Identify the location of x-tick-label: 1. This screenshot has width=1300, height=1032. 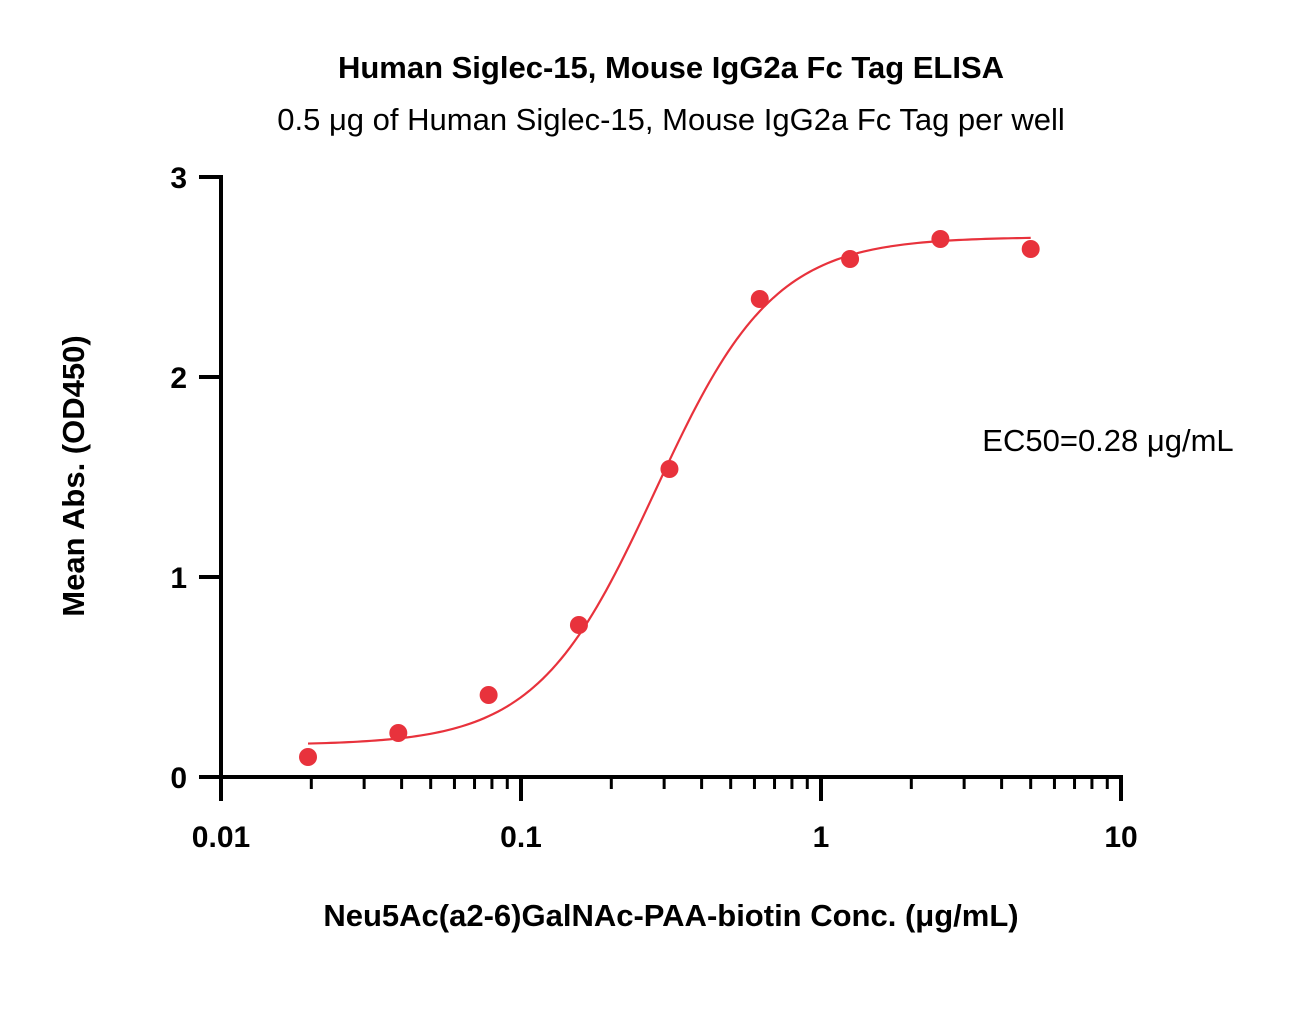
(821, 837).